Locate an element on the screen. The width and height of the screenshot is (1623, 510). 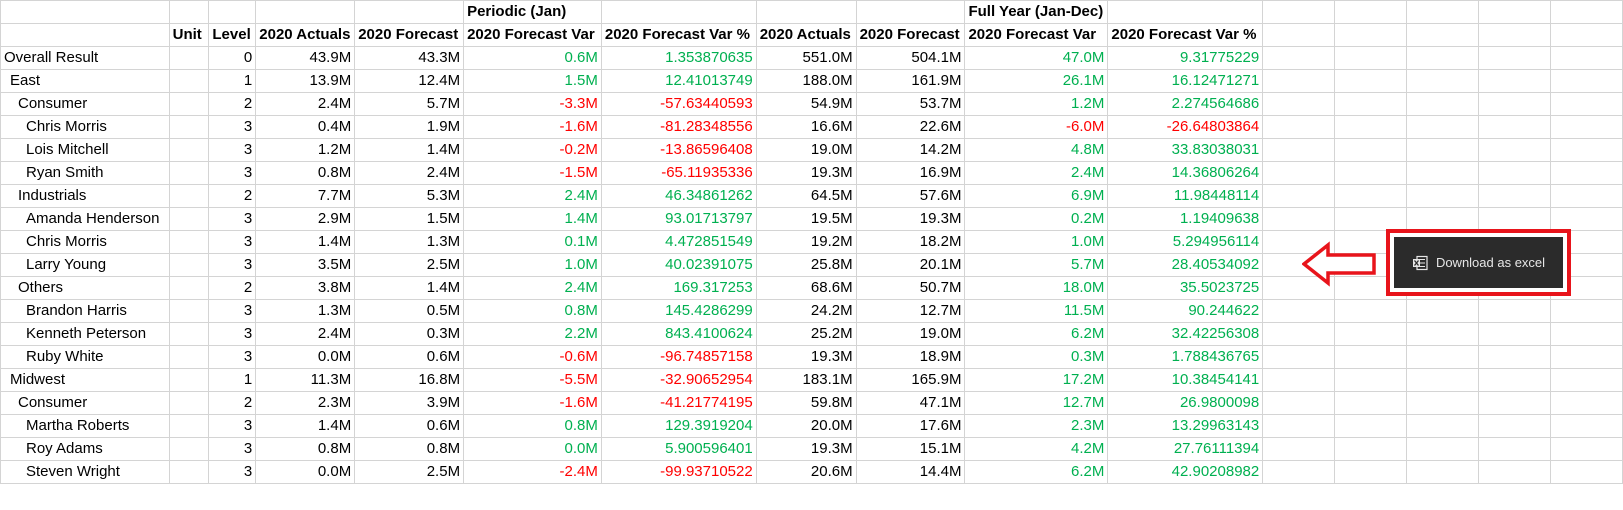
fullyear-forecast-cell: 12.7M is located at coordinates (910, 311).